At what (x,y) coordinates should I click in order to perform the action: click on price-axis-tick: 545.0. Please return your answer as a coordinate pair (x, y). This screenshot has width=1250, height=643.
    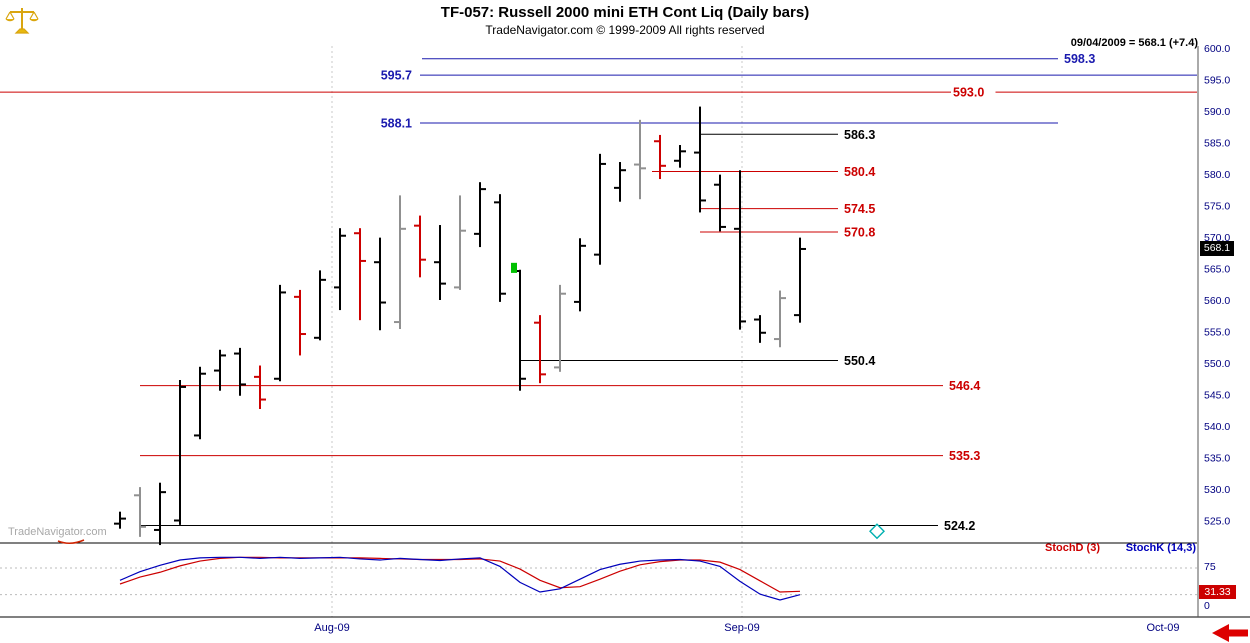
    Looking at the image, I should click on (1217, 396).